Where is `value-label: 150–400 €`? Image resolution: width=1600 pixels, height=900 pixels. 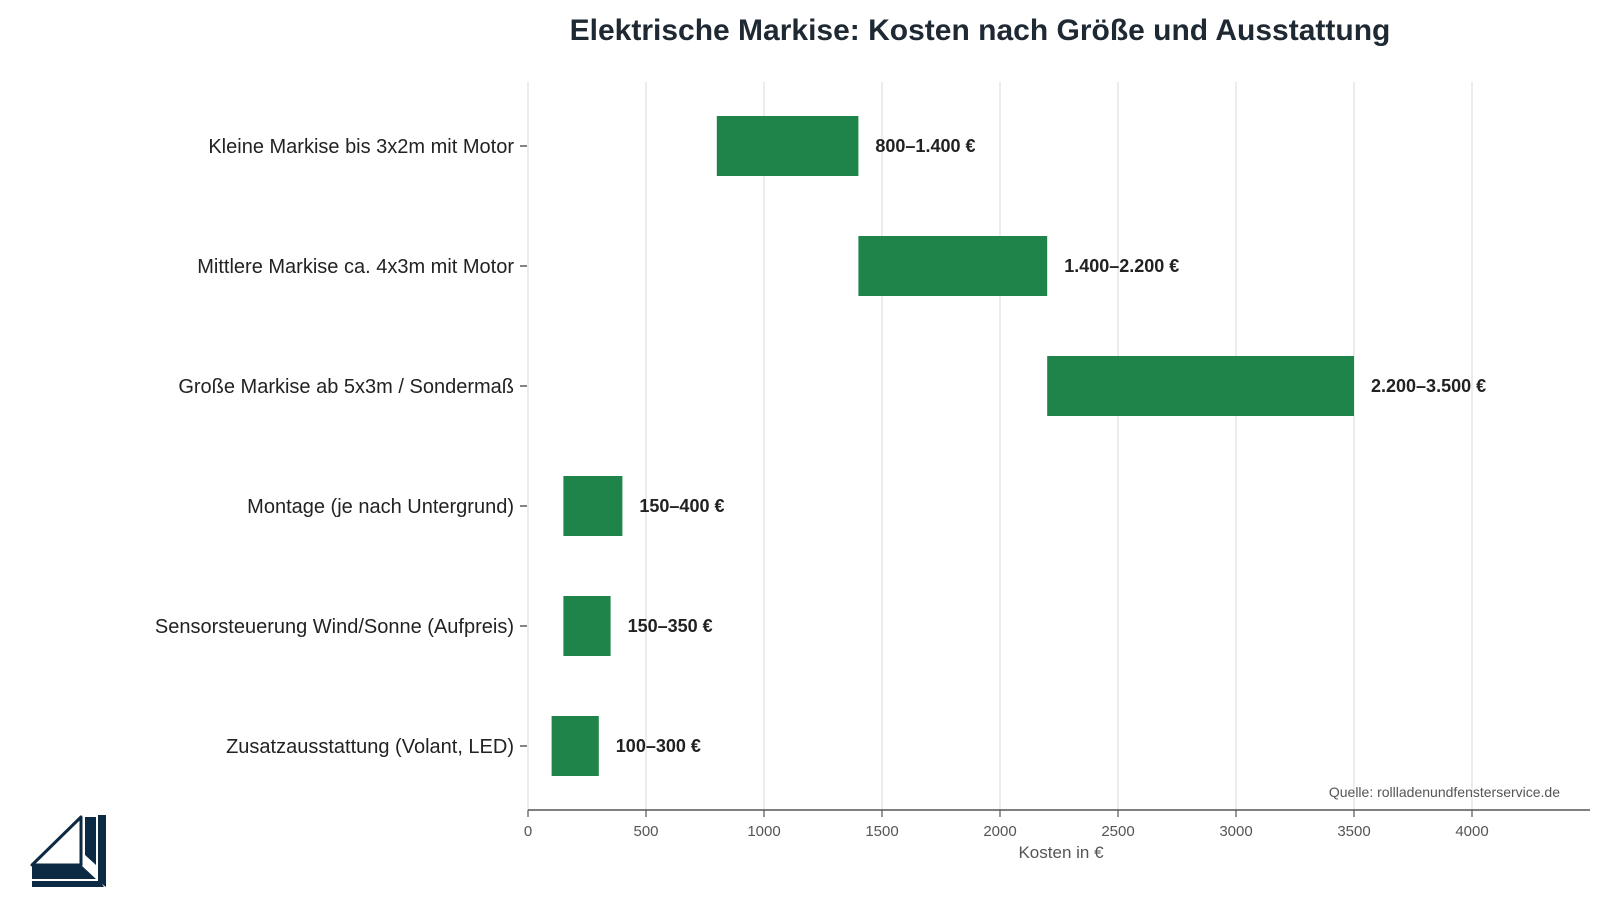
value-label: 150–400 € is located at coordinates (681, 506).